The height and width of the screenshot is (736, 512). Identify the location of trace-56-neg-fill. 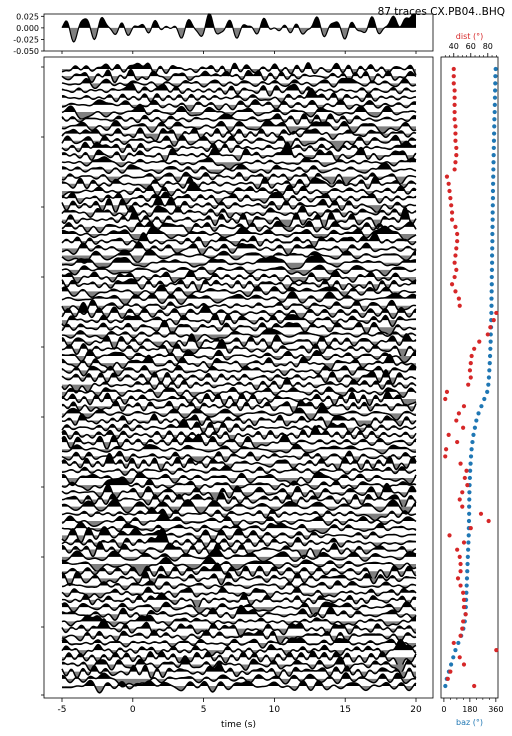
(239, 467).